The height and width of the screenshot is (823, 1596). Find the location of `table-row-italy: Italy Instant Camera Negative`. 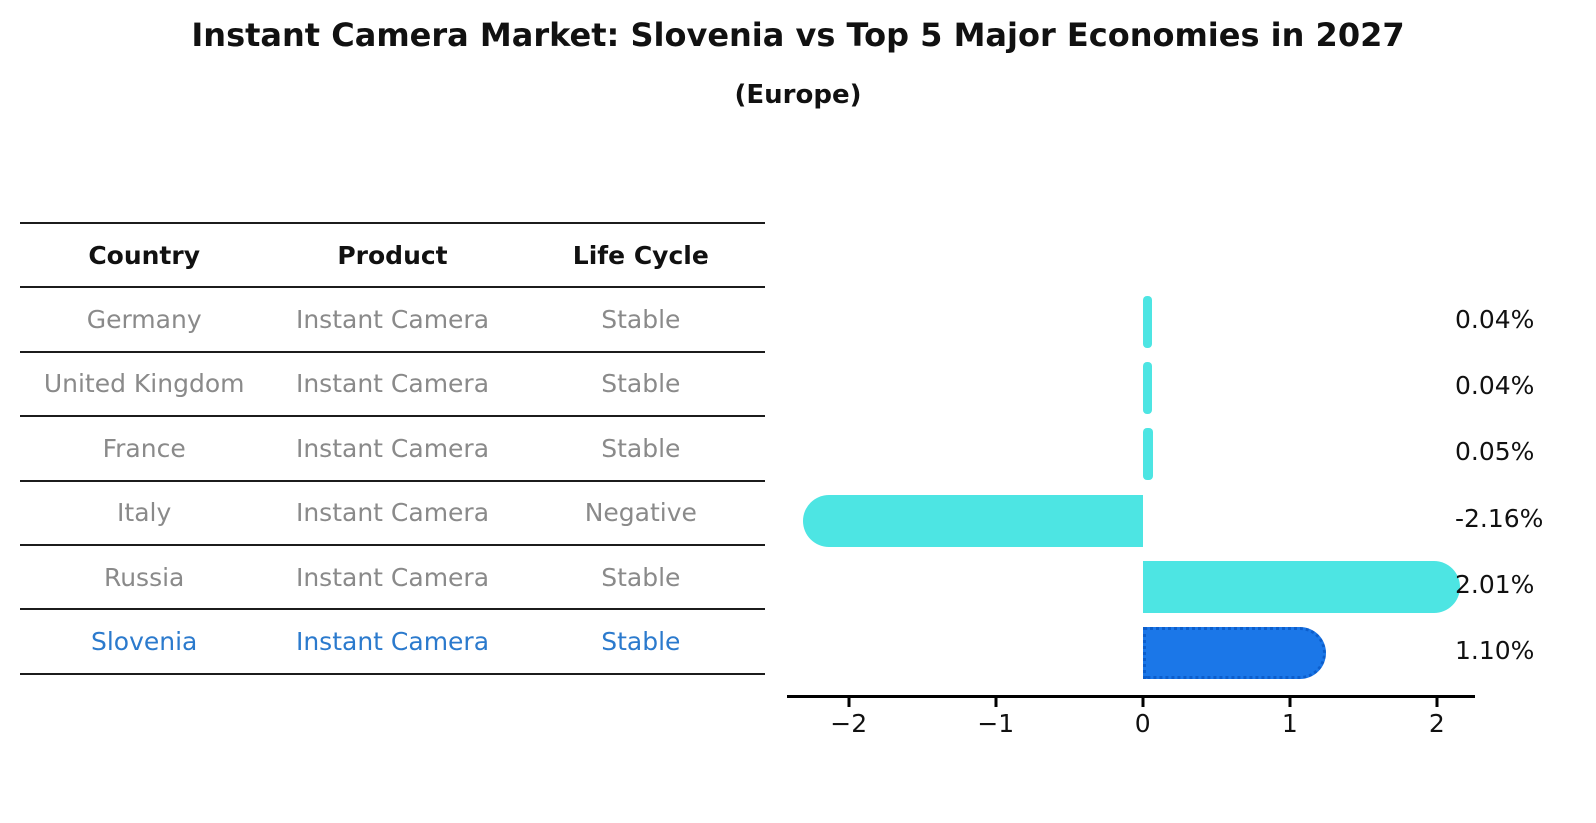

table-row-italy: Italy Instant Camera Negative is located at coordinates (392, 514).